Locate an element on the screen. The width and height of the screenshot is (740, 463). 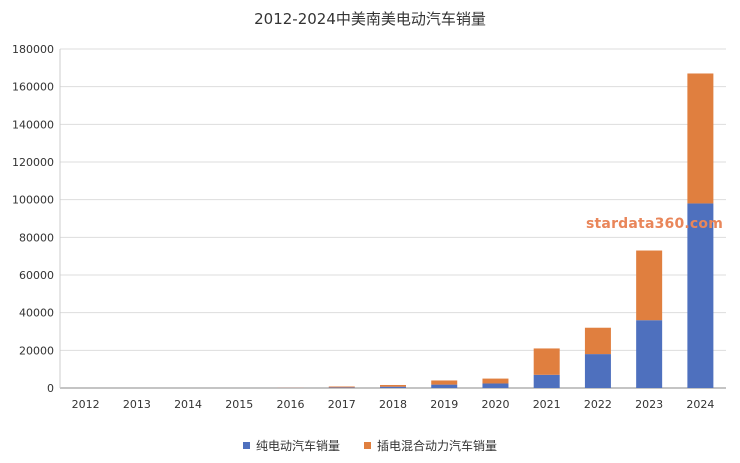
bar-bev-2017 is located at coordinates (341, 387).